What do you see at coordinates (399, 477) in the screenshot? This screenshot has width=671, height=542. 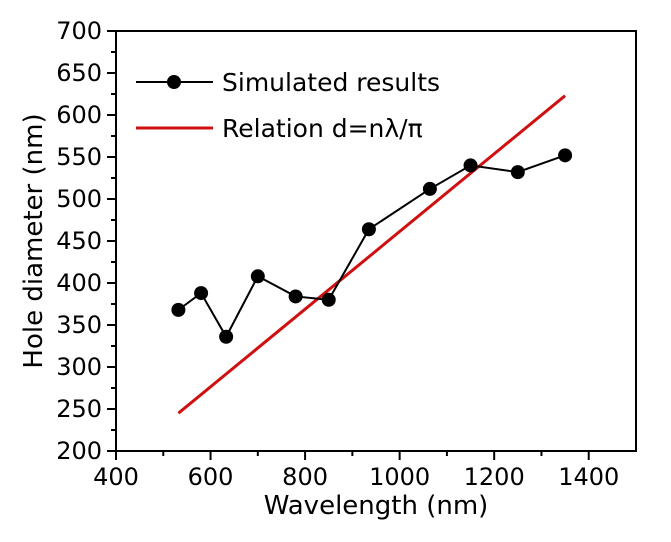 I see `x-tick-label: 1000` at bounding box center [399, 477].